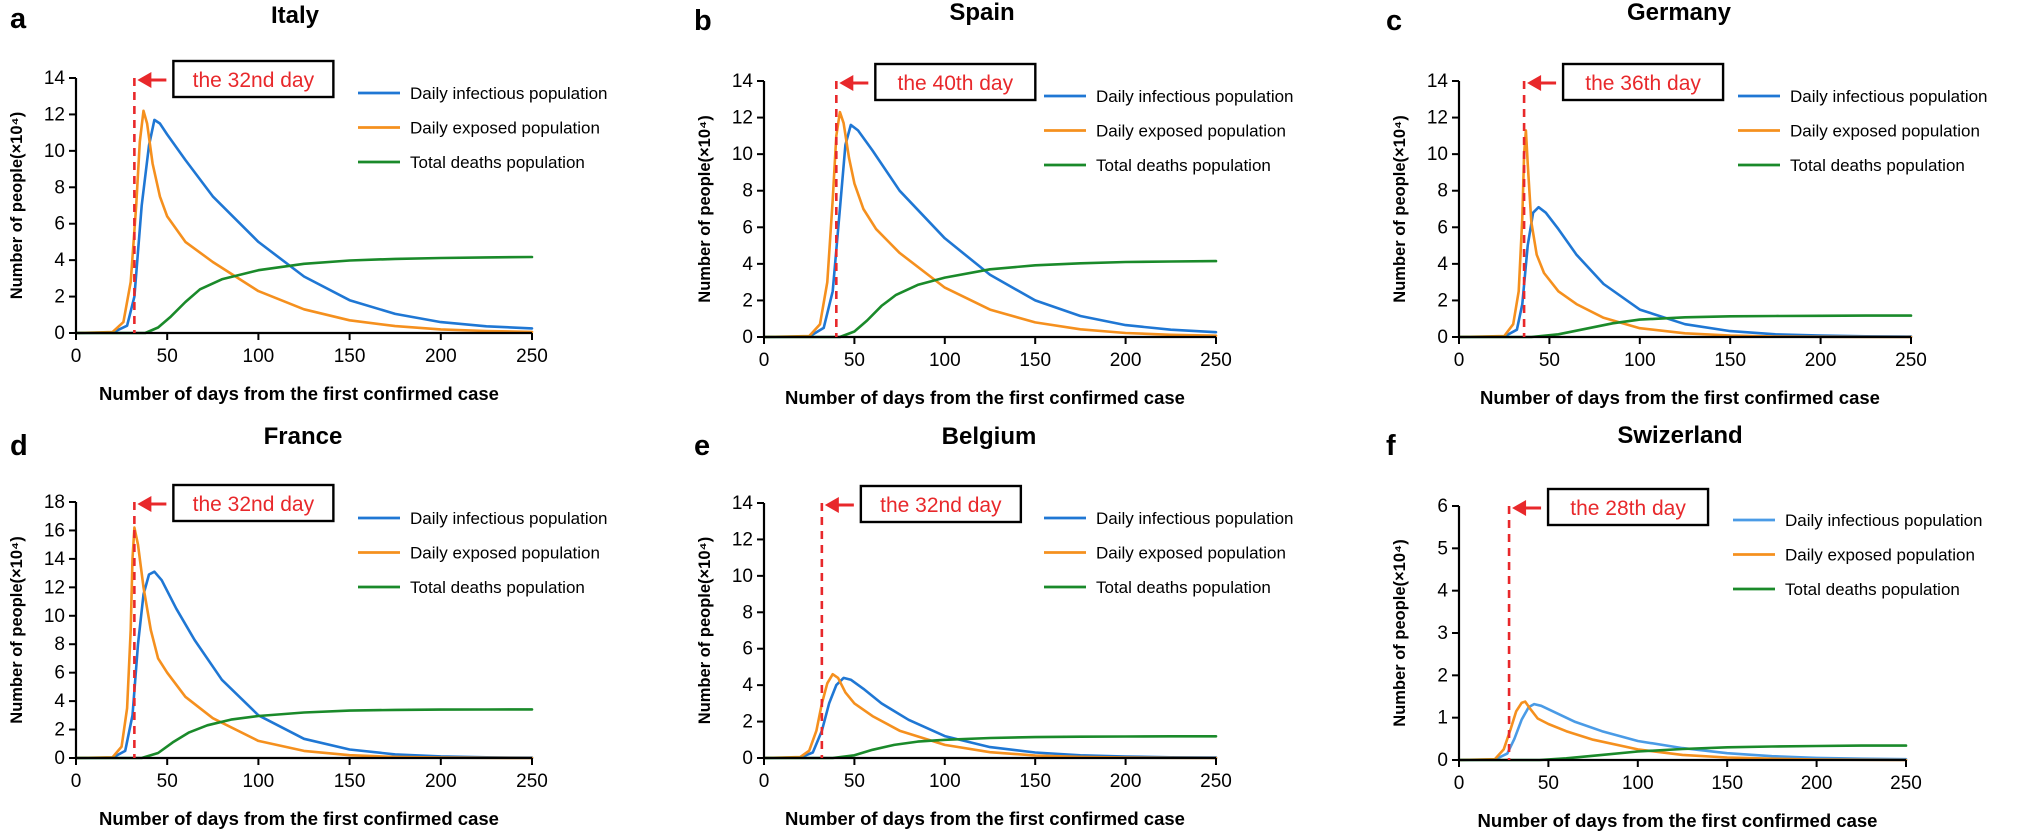 Image resolution: width=2030 pixels, height=833 pixels. What do you see at coordinates (59, 297) in the screenshot?
I see `y-tick-label: 2` at bounding box center [59, 297].